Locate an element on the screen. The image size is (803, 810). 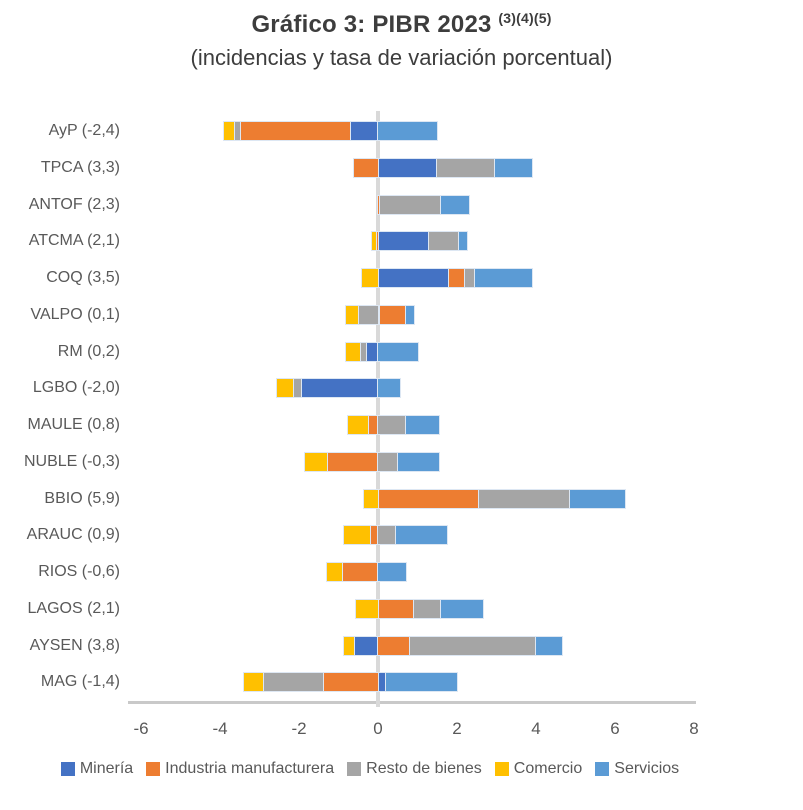
x-axis-tick-label: -2 is located at coordinates (299, 728).